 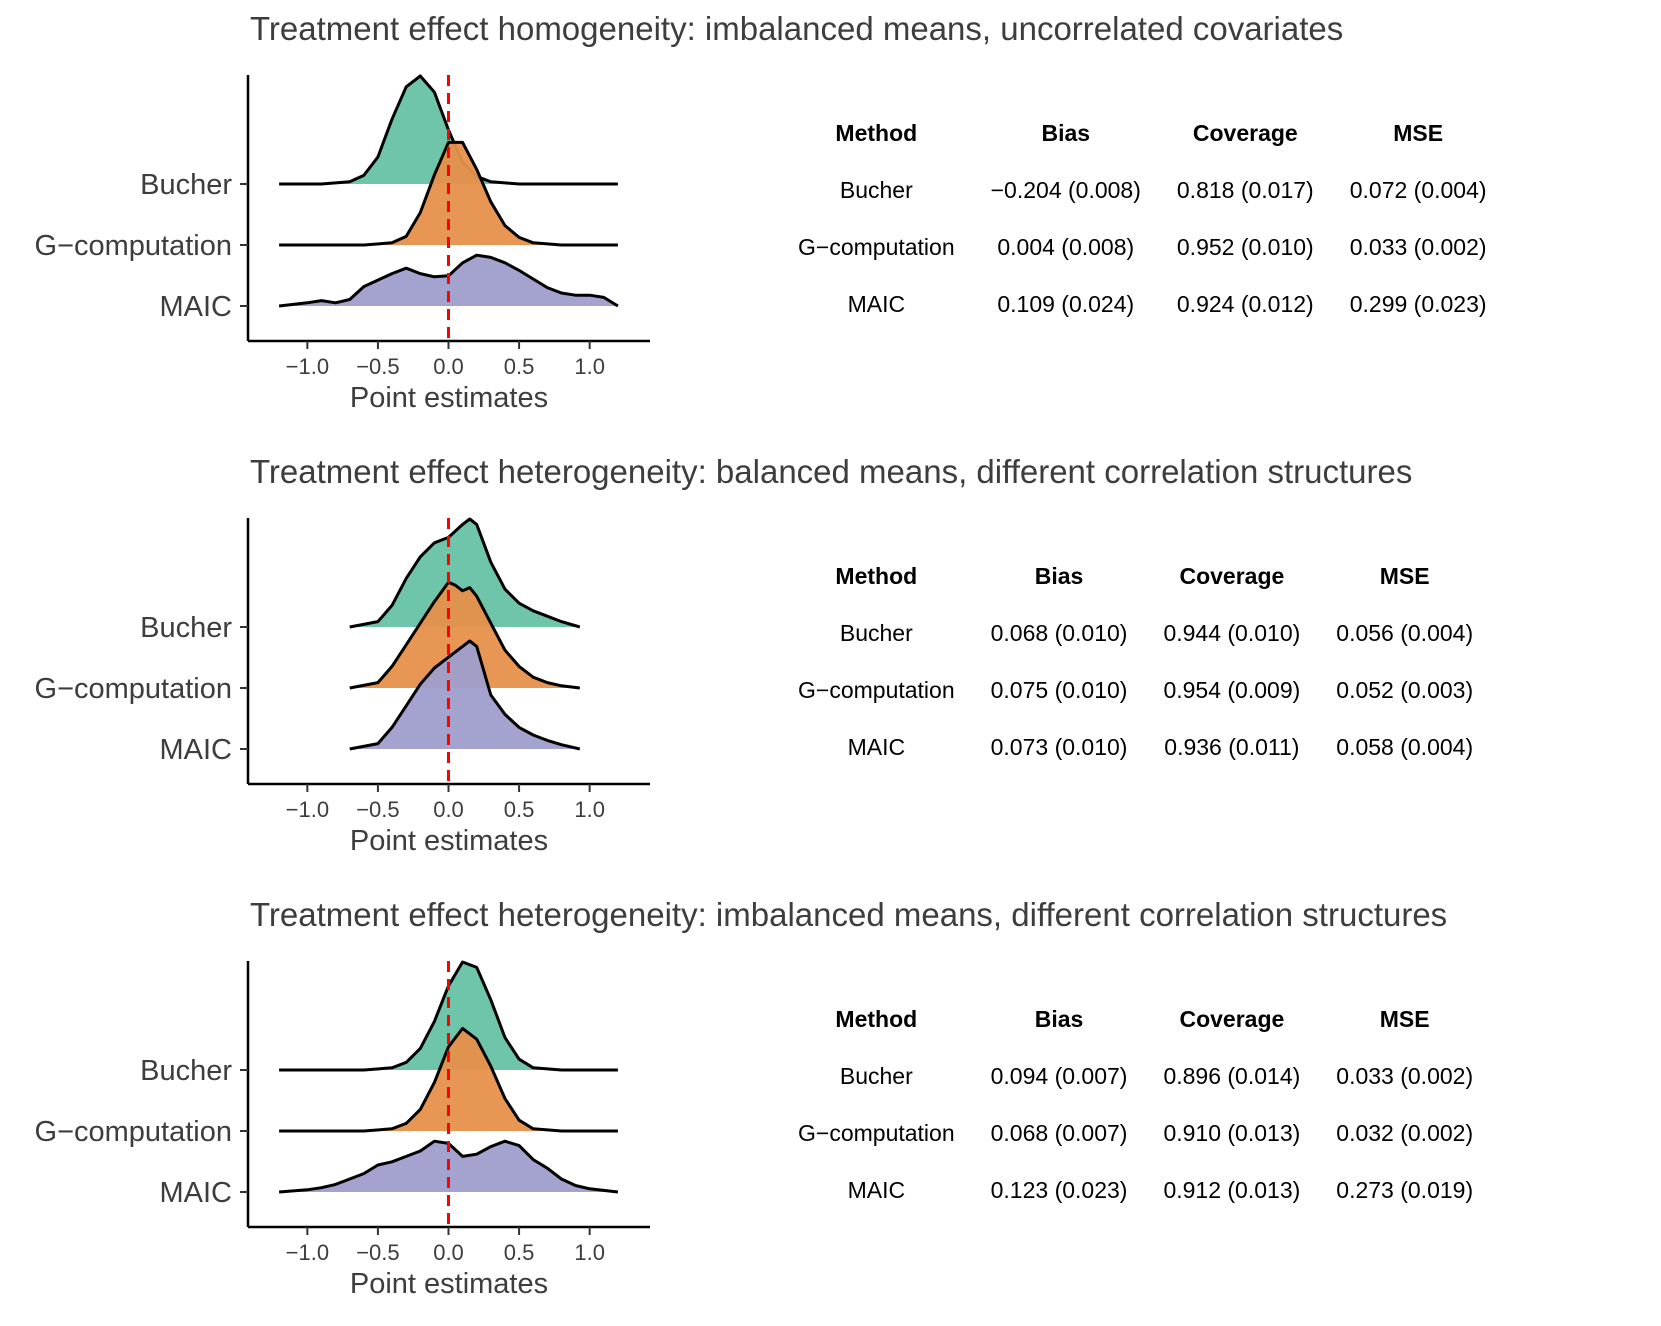 What do you see at coordinates (1232, 1076) in the screenshot?
I see `table-cell: 0.896 (0.014)` at bounding box center [1232, 1076].